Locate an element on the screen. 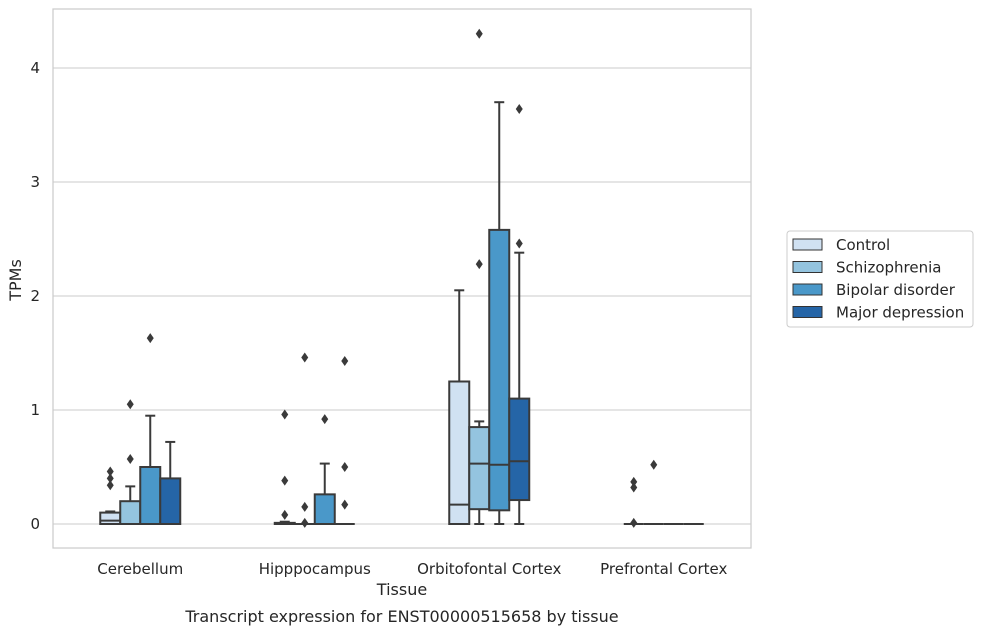 This screenshot has width=983, height=634. x-axis-label: Tissue is located at coordinates (401, 589).